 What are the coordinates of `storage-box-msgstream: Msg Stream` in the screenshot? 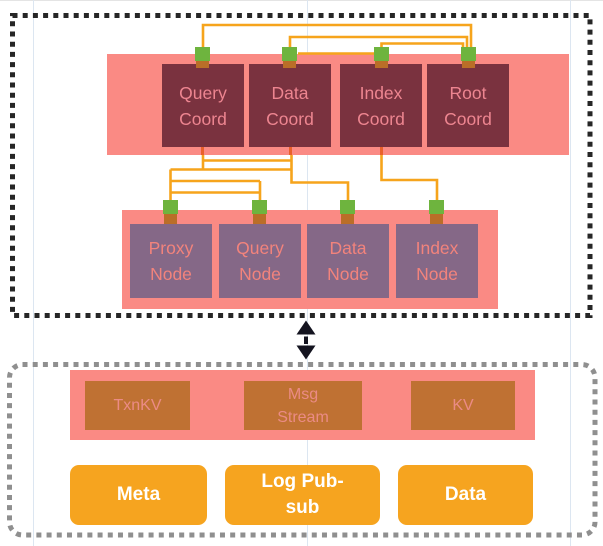 It's located at (303, 405).